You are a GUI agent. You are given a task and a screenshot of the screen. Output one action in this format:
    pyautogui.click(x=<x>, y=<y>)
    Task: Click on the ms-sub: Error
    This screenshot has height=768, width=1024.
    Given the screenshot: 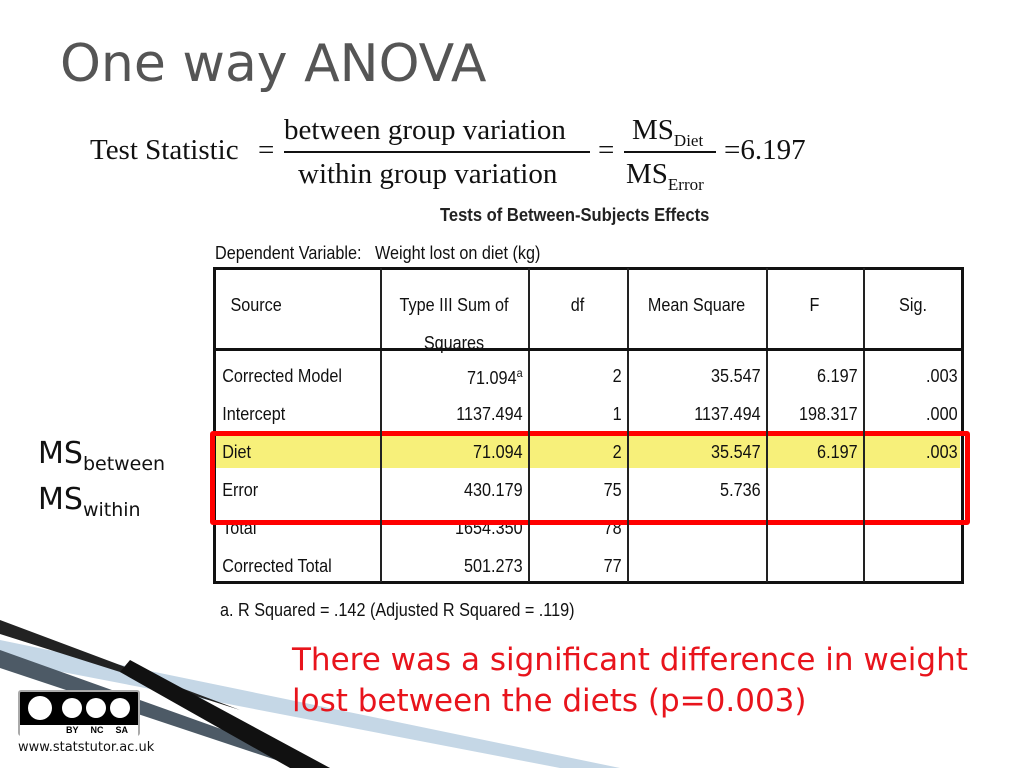 What is the action you would take?
    pyautogui.click(x=685, y=184)
    